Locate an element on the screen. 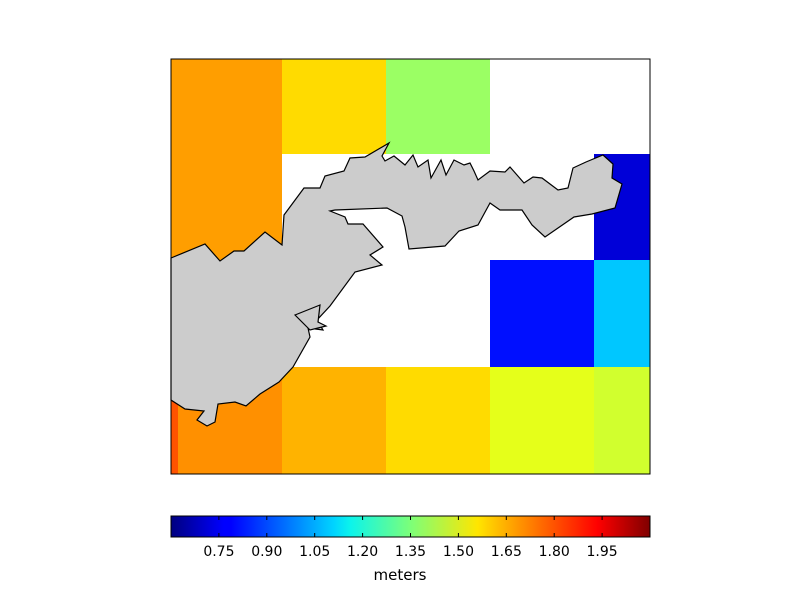 This screenshot has width=800, height=597. colorbar-tick-label: 1.95 is located at coordinates (602, 552).